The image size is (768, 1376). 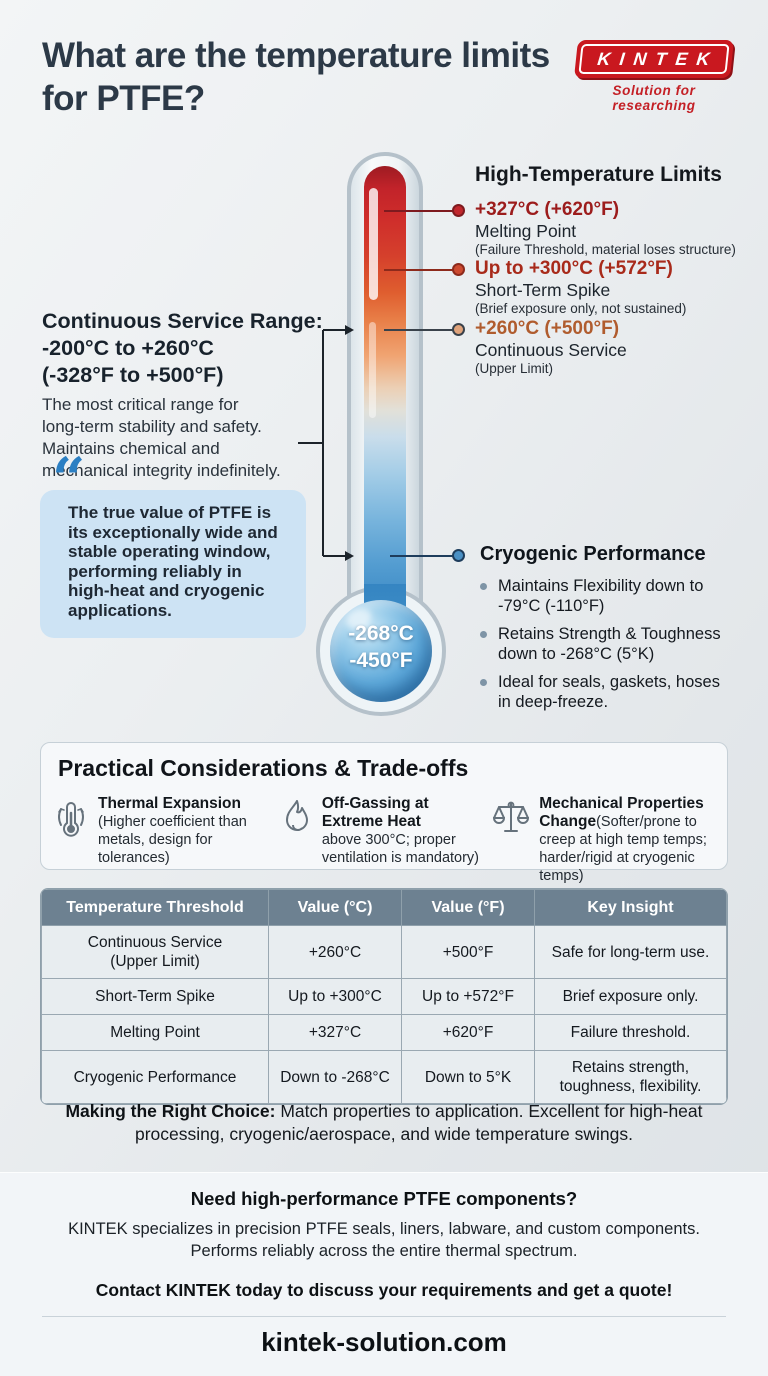 What do you see at coordinates (384, 1198) in the screenshot?
I see `footer-heading: Need high-performance PTFE components?` at bounding box center [384, 1198].